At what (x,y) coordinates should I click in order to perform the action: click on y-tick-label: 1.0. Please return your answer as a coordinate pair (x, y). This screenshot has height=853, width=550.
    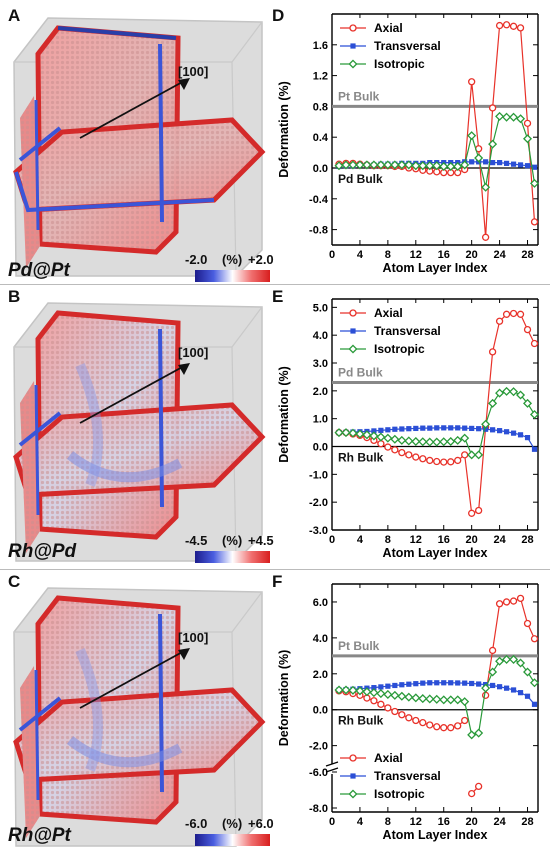
    Looking at the image, I should click on (320, 420).